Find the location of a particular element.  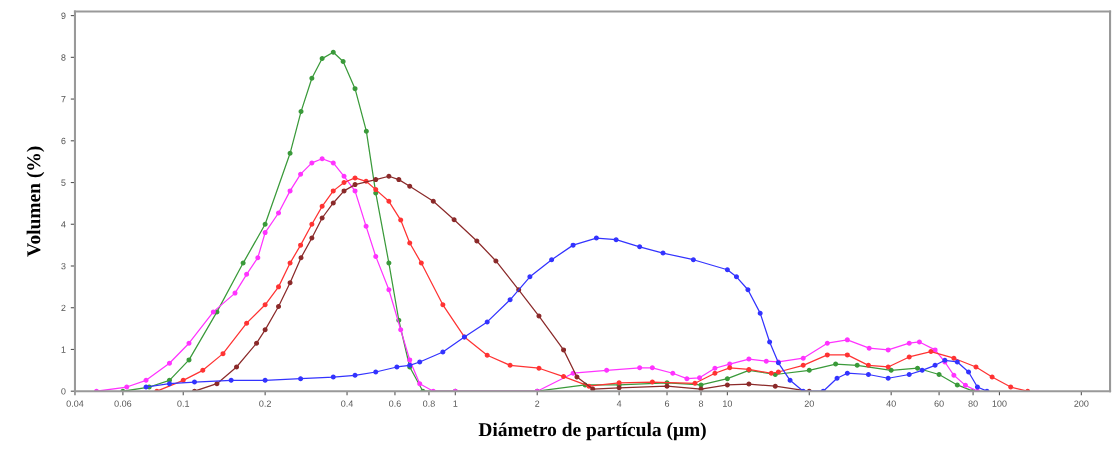

y-tick-label: 0 is located at coordinates (63, 391).